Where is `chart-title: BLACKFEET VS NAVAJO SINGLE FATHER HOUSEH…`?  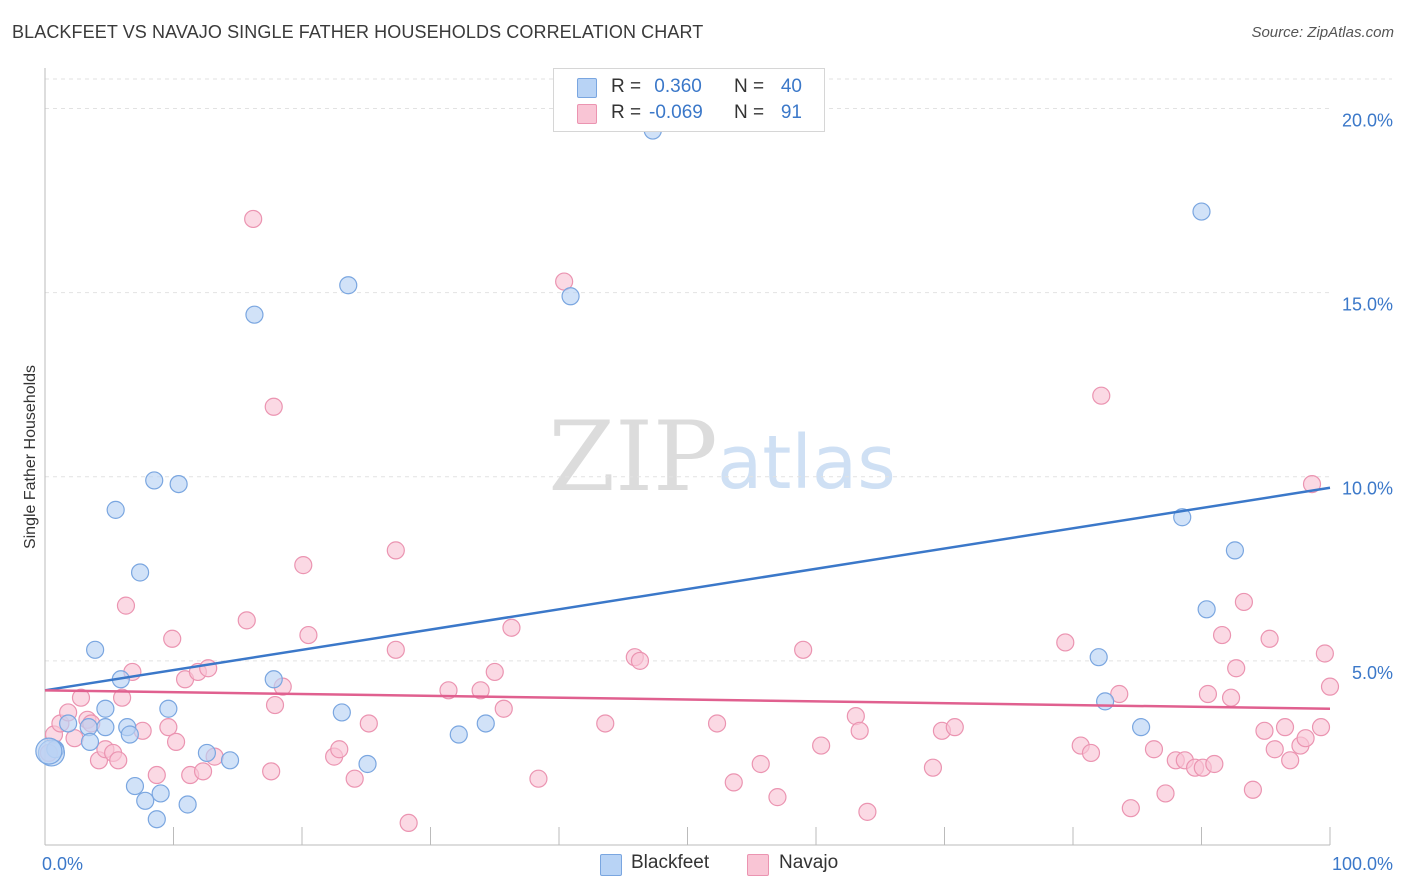 chart-title: BLACKFEET VS NAVAJO SINGLE FATHER HOUSEH… is located at coordinates (358, 32).